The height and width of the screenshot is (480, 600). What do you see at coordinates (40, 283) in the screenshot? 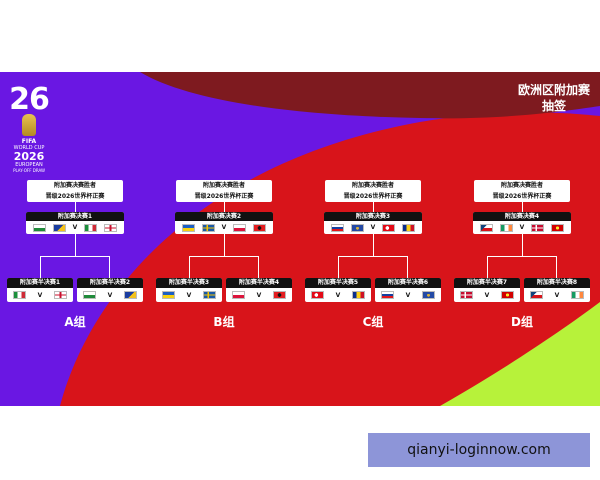
I see `semifinal-label: 附加赛半决赛1` at bounding box center [40, 283].